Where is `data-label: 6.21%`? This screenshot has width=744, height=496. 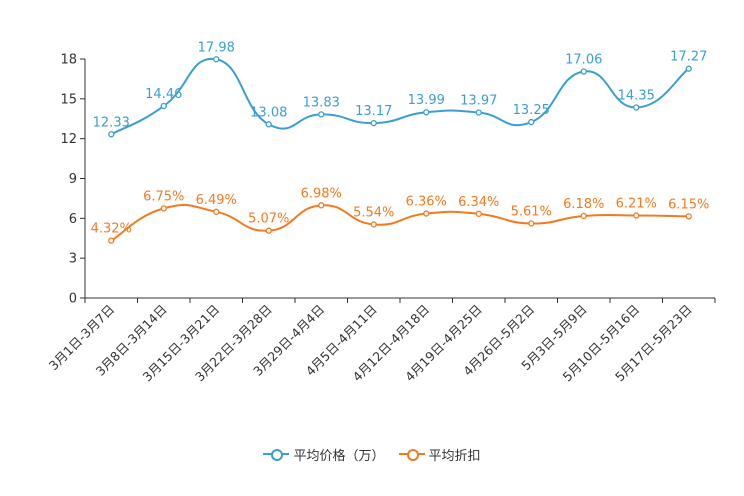 data-label: 6.21% is located at coordinates (636, 204).